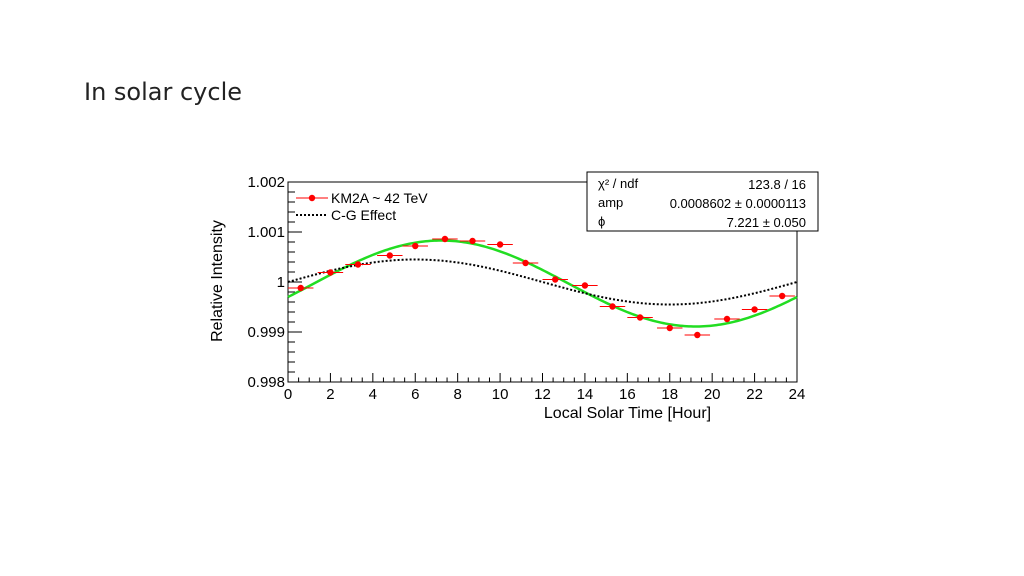  I want to click on y-tick-label: 1.001, so click(266, 232).